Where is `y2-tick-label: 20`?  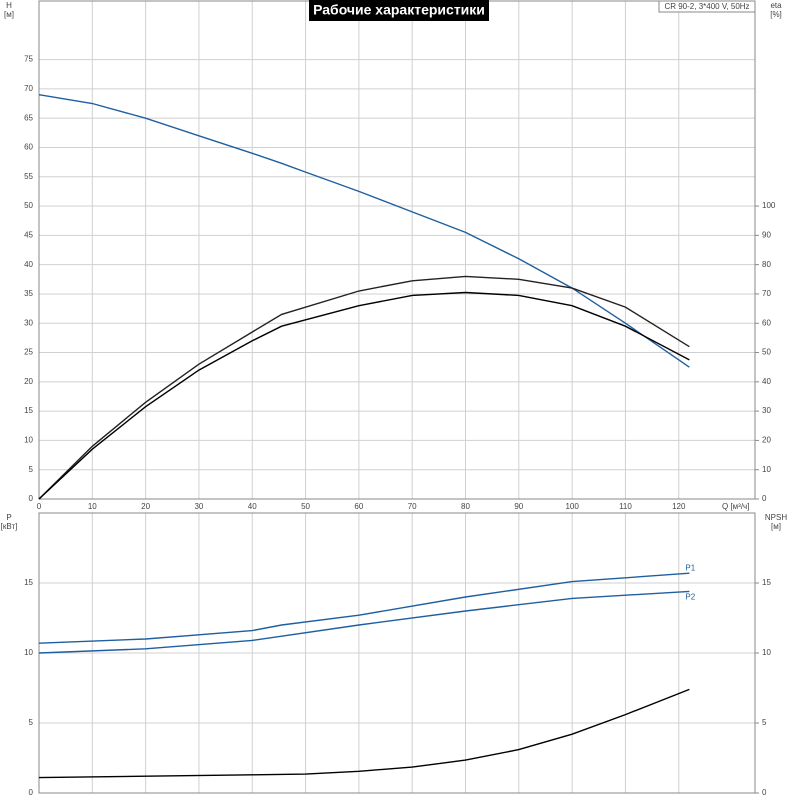 y2-tick-label: 20 is located at coordinates (766, 440).